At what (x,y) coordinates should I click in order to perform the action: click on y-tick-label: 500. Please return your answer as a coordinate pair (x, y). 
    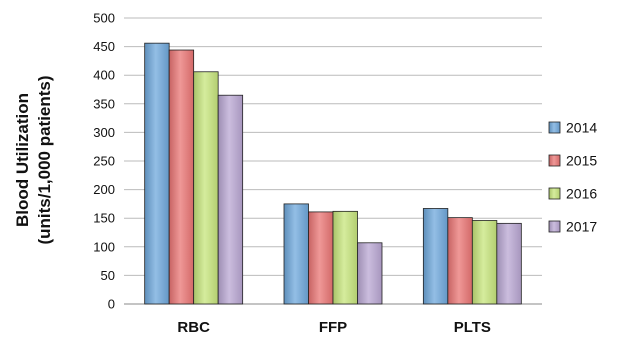
    Looking at the image, I should click on (104, 18).